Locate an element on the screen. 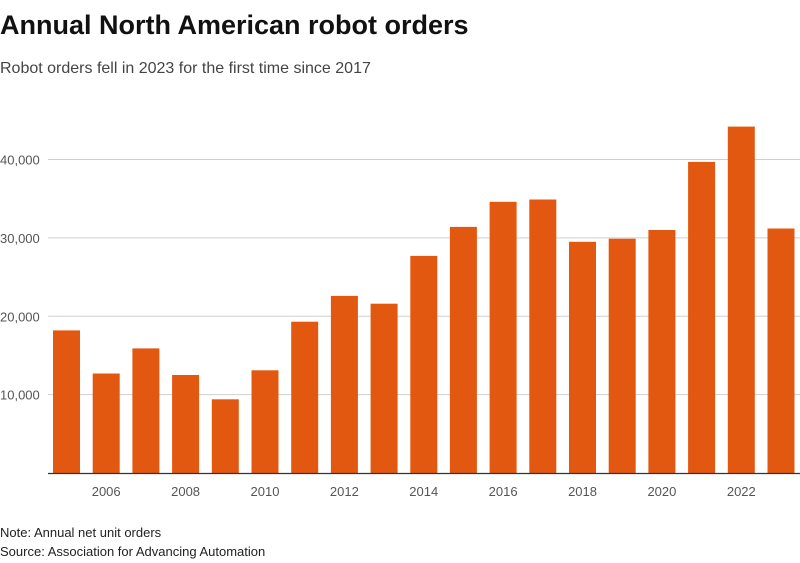 This screenshot has width=800, height=563. chart-note: Note: Annual net unit orders is located at coordinates (81, 532).